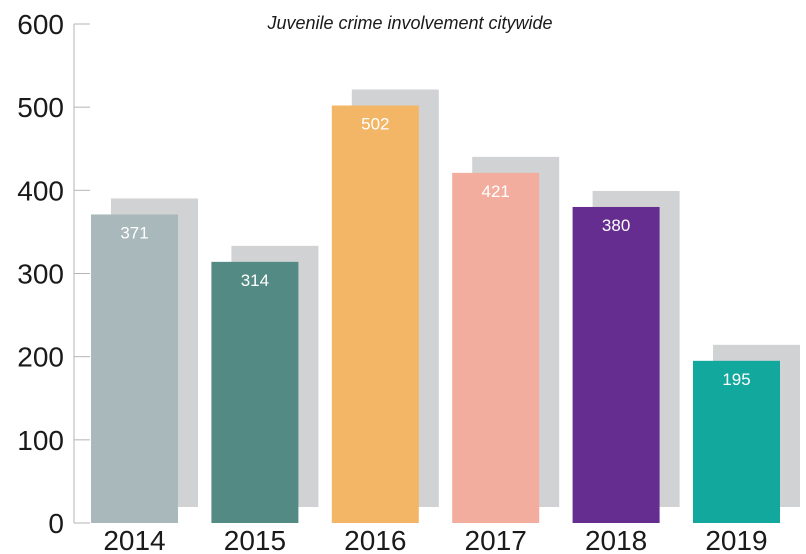  What do you see at coordinates (736, 379) in the screenshot?
I see `data-label: 195` at bounding box center [736, 379].